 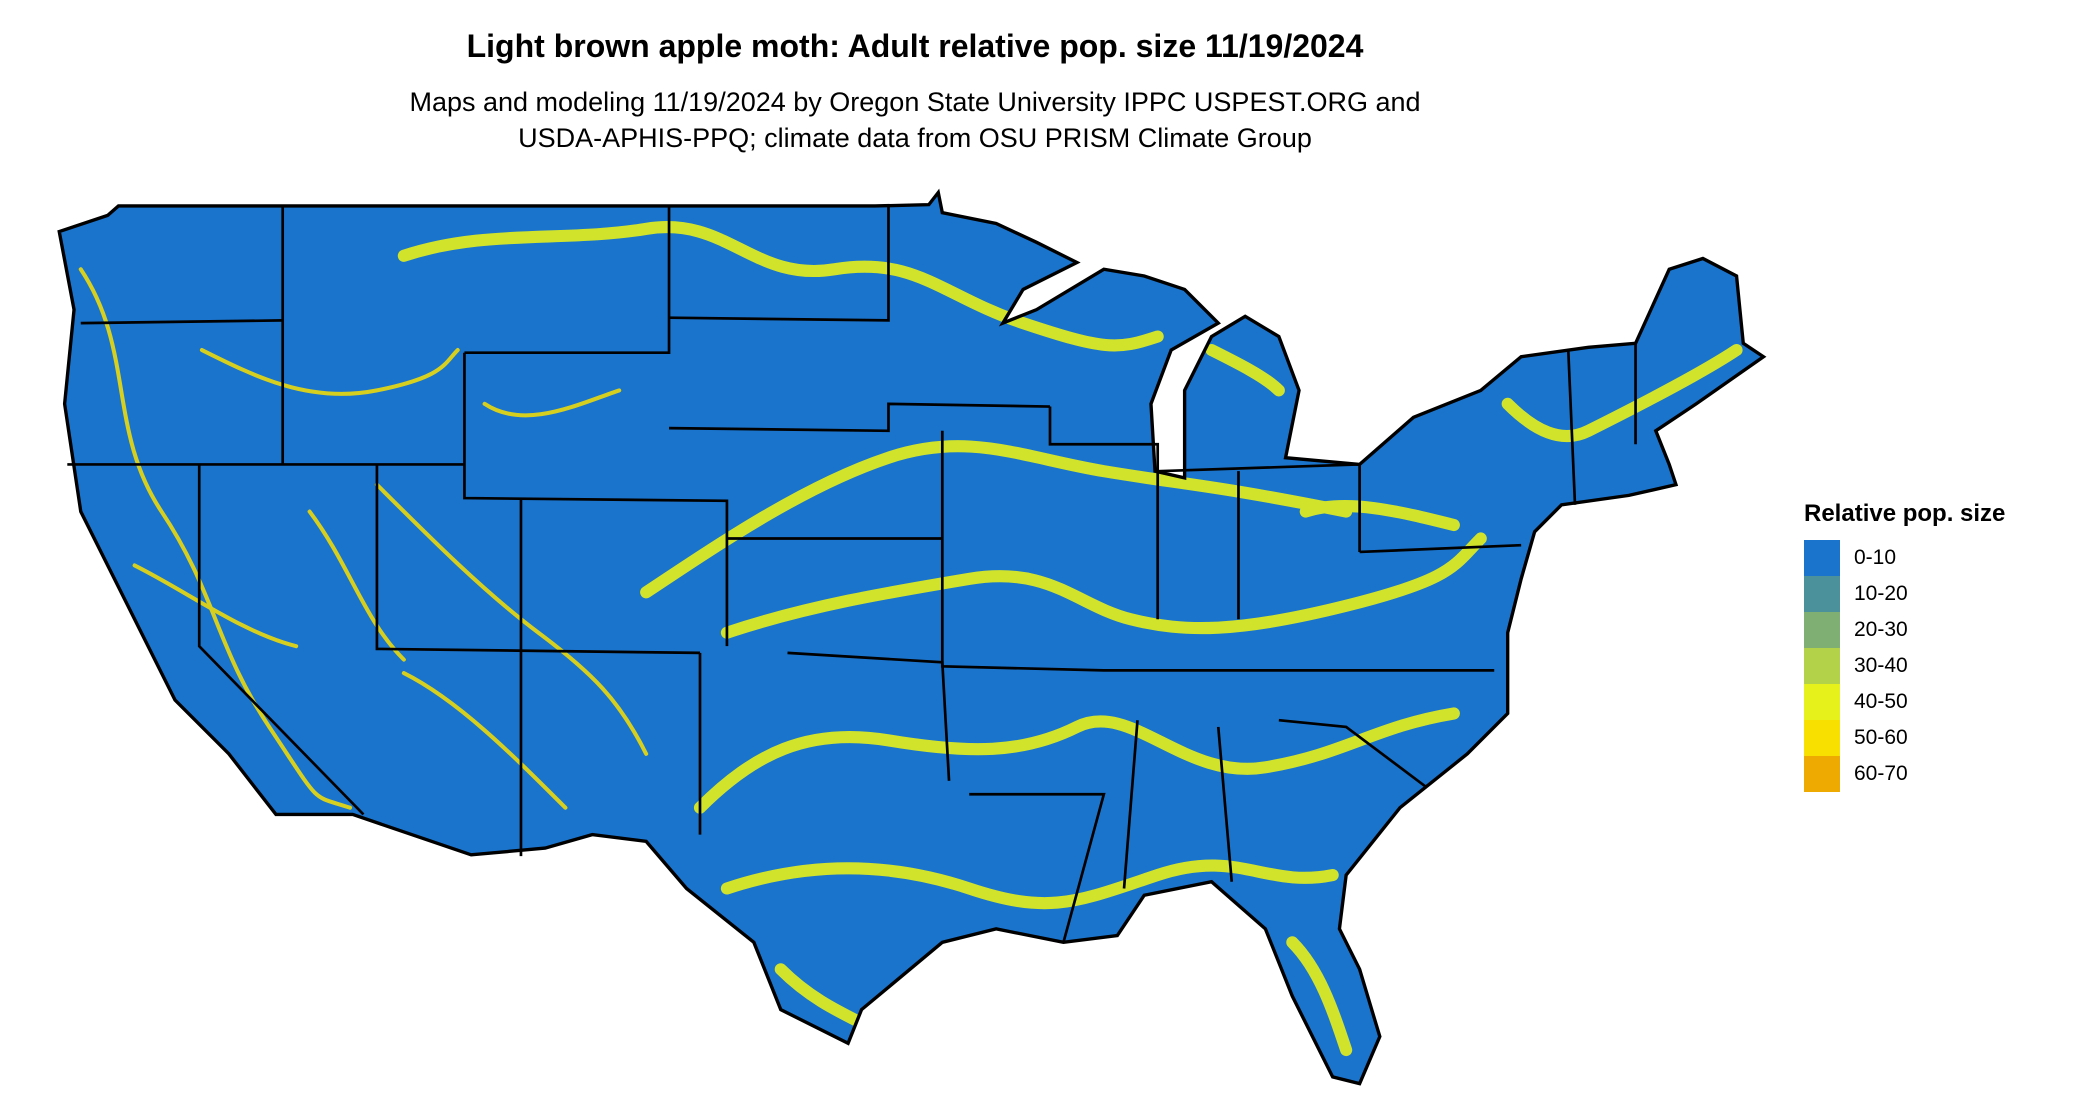 I want to click on legend-label: 50-60, so click(x=1881, y=737).